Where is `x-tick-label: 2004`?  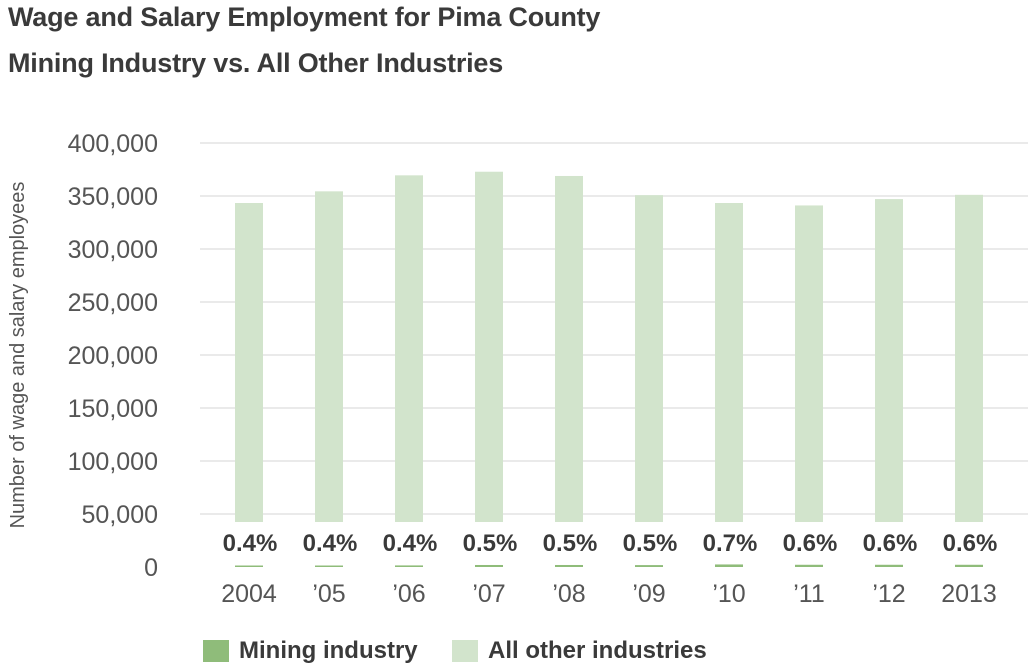 x-tick-label: 2004 is located at coordinates (249, 594).